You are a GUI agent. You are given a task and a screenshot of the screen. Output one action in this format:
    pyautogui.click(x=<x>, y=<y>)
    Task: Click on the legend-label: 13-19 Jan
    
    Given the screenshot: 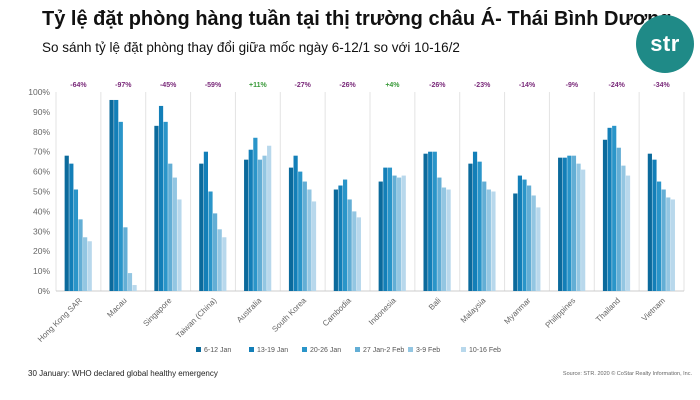 What is the action you would take?
    pyautogui.click(x=272, y=350)
    